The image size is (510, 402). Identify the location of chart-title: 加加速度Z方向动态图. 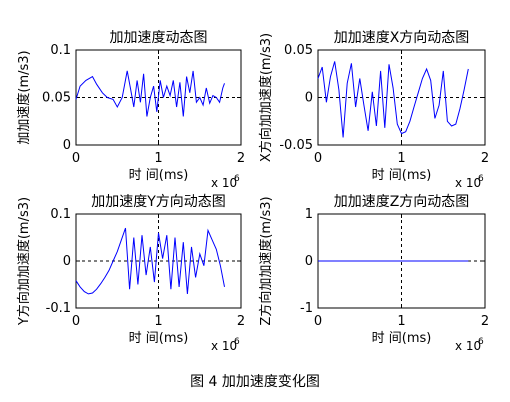
(402, 202).